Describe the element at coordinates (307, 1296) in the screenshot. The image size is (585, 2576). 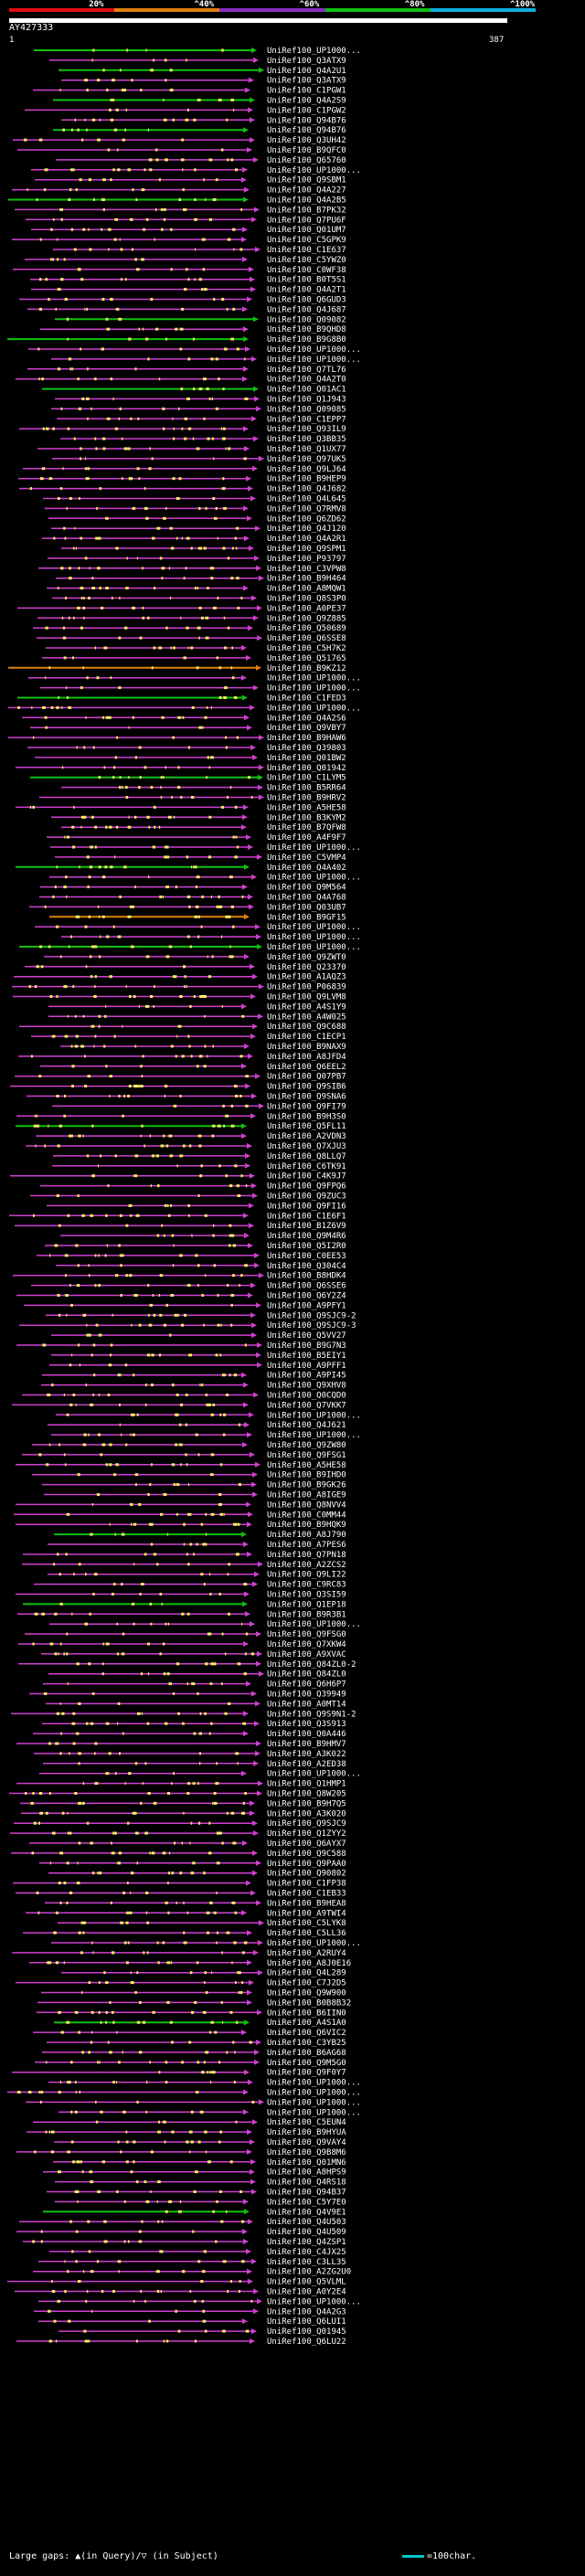
I see `hit-label: UniRef100_Q6Y2Z4` at that location.